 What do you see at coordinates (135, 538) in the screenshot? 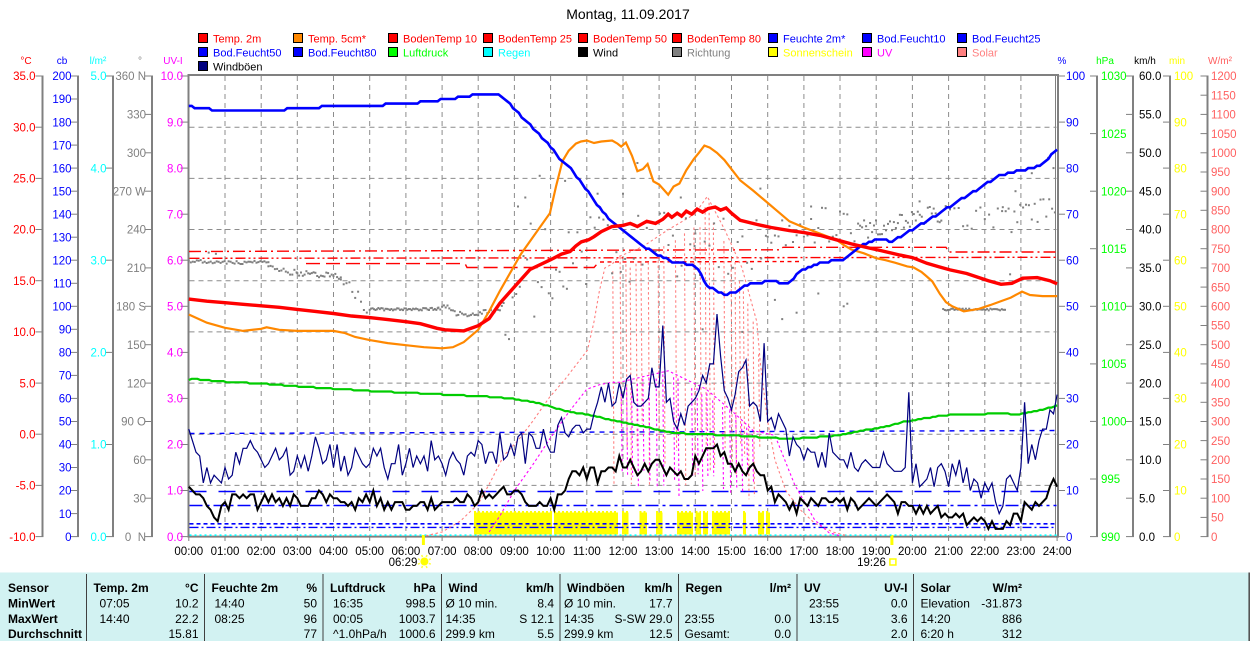
I see `svg-text: 0 N` at bounding box center [135, 538].